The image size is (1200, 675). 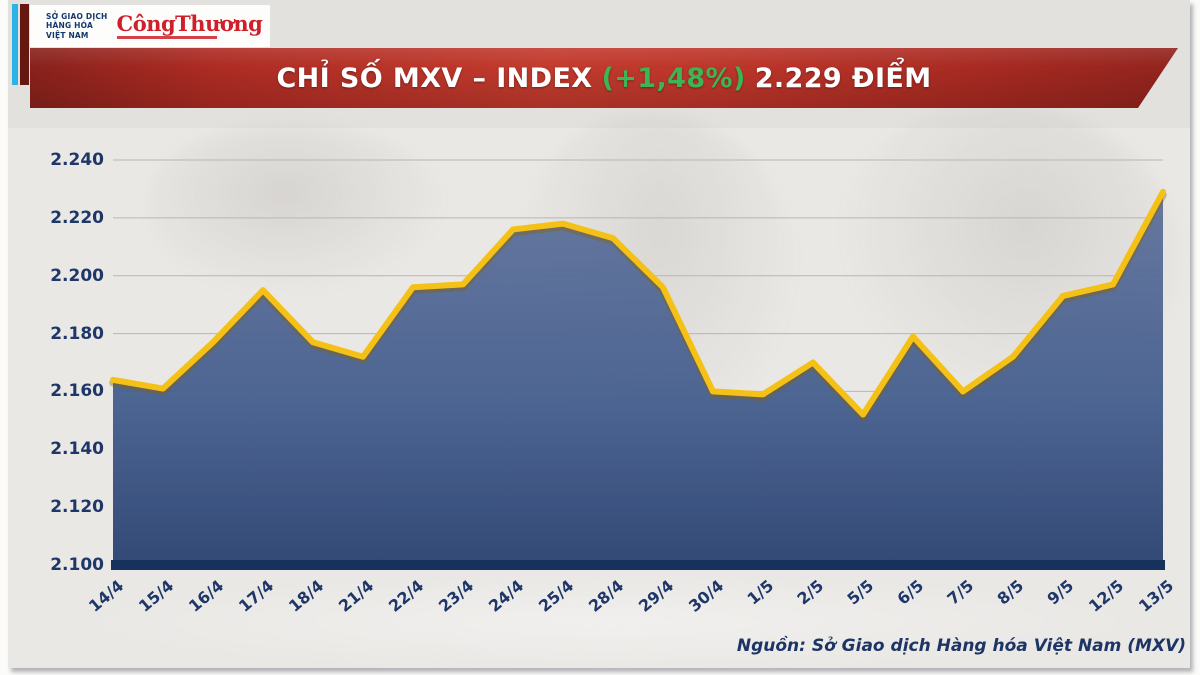 I want to click on chart-title-change-percent: (+1,48%), so click(x=673, y=78).